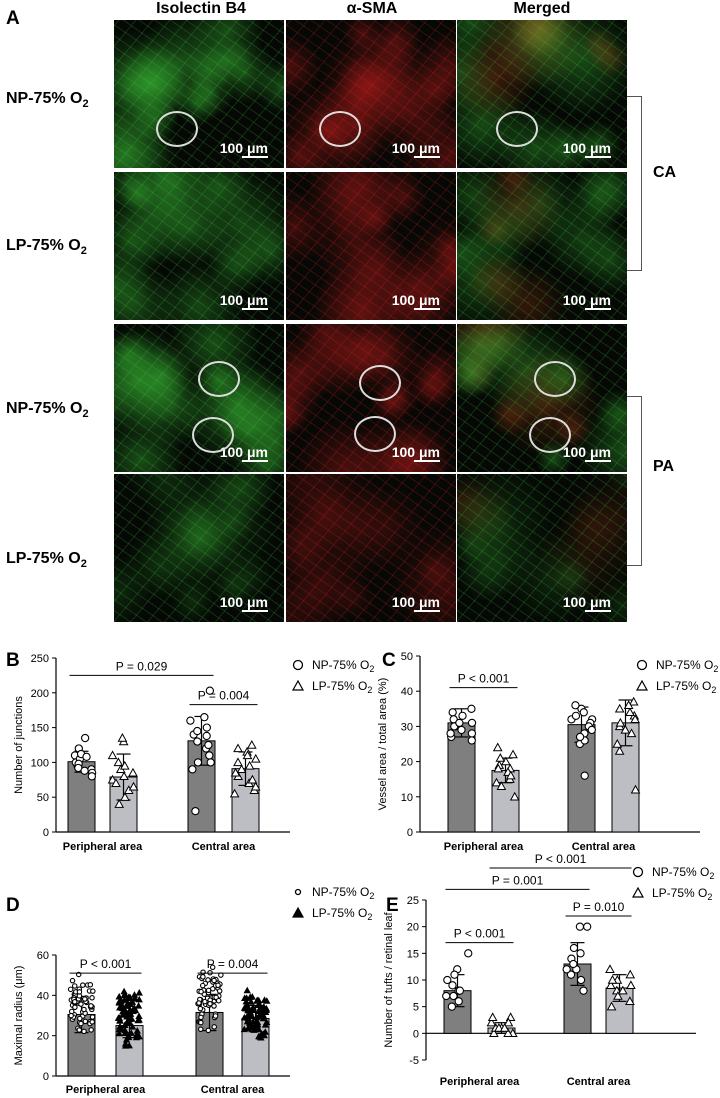 The image size is (720, 1098). I want to click on y-tick-label-e: 10, so click(413, 981).